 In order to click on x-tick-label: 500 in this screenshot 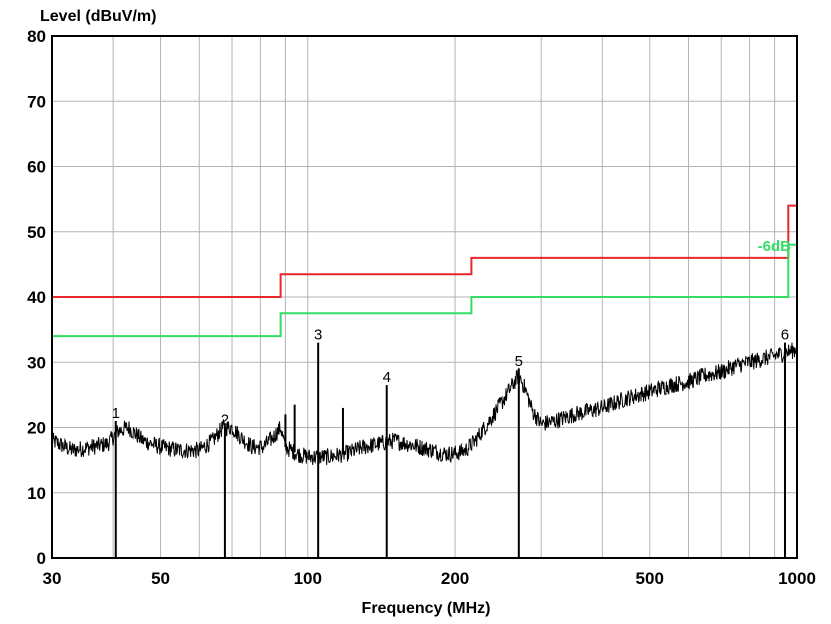, I will do `click(650, 578)`.